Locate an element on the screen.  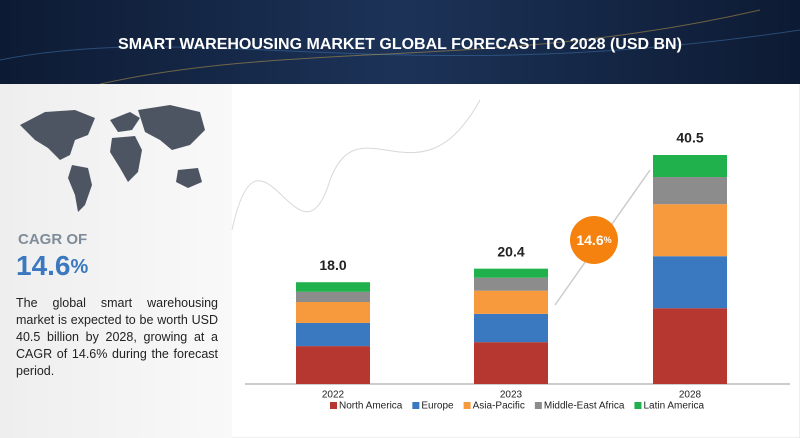
cagr-bubble-label: 14.6% is located at coordinates (593, 240).